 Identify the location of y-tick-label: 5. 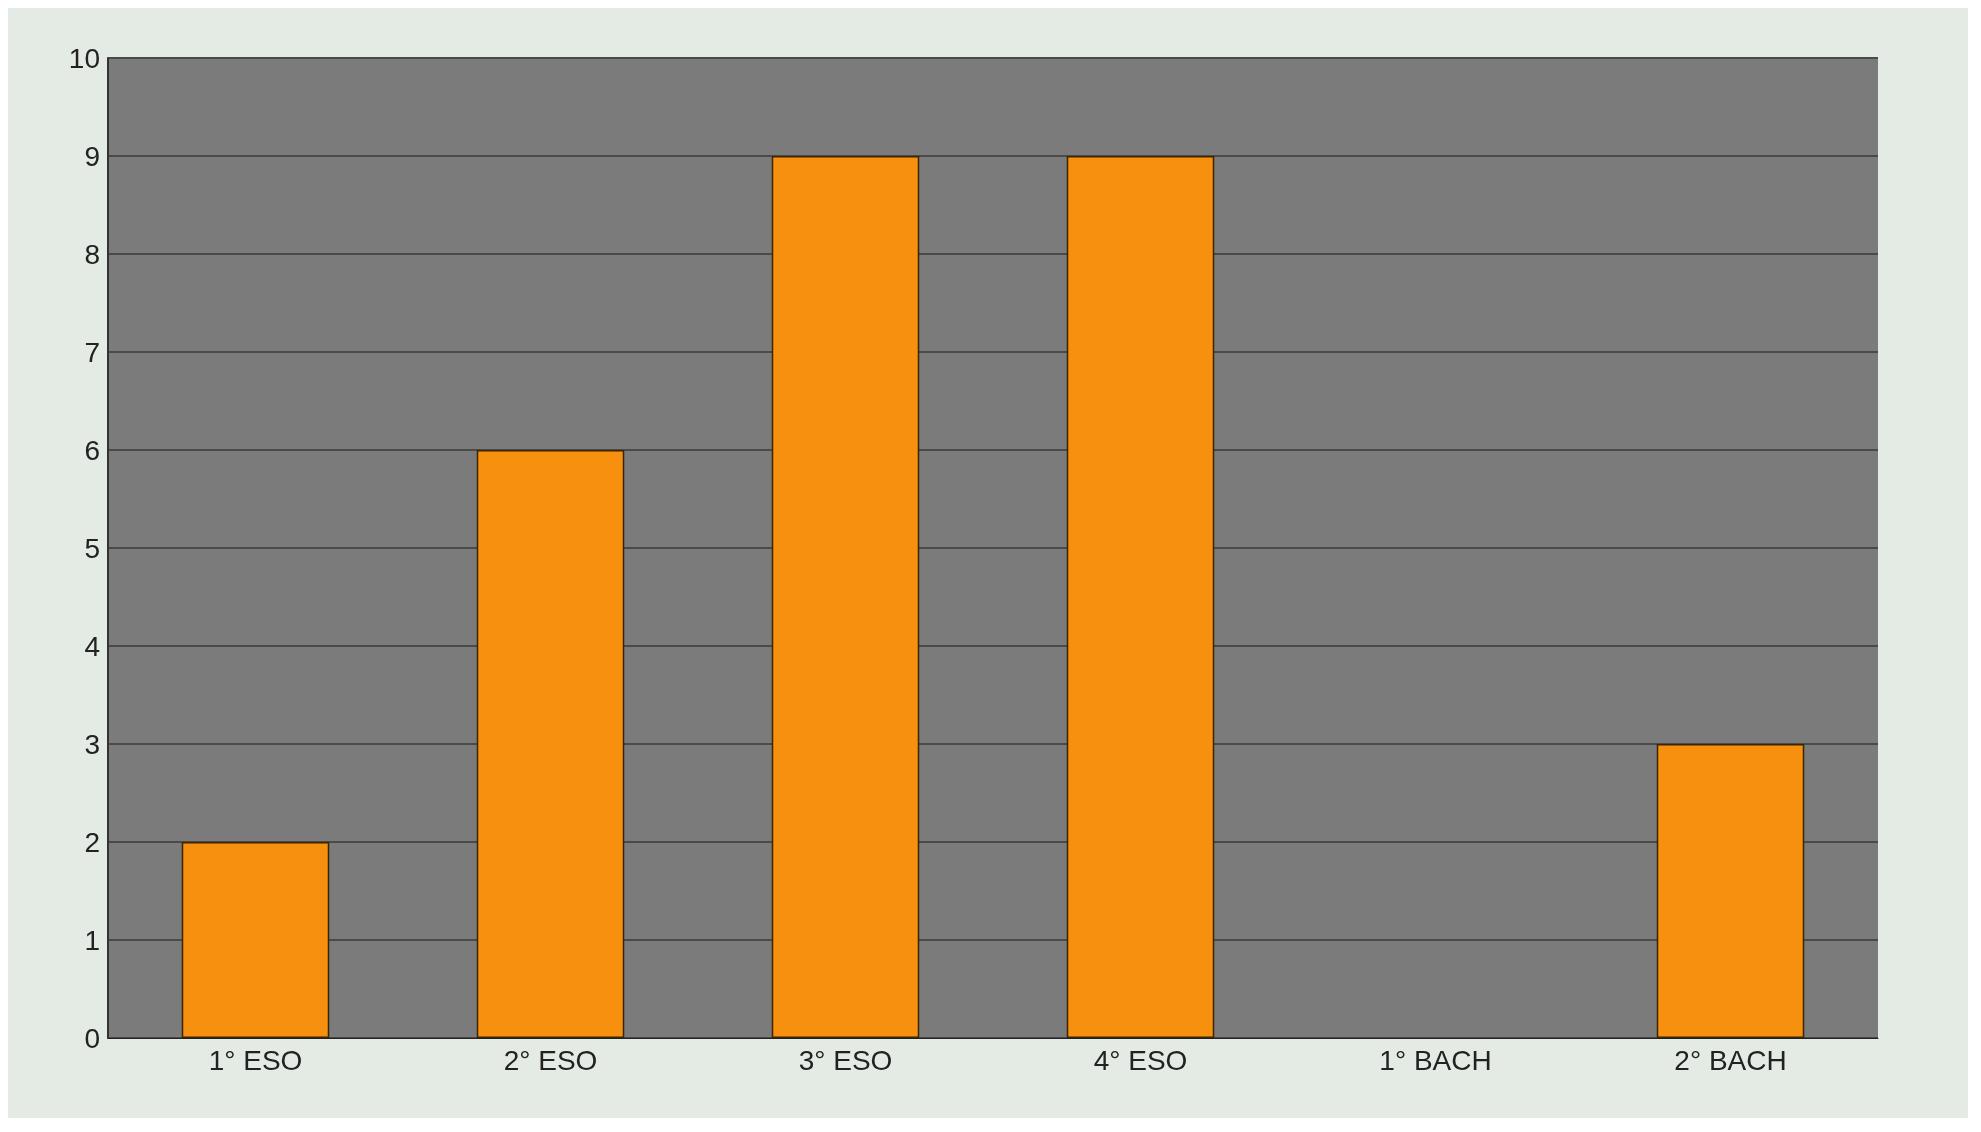
(92, 548).